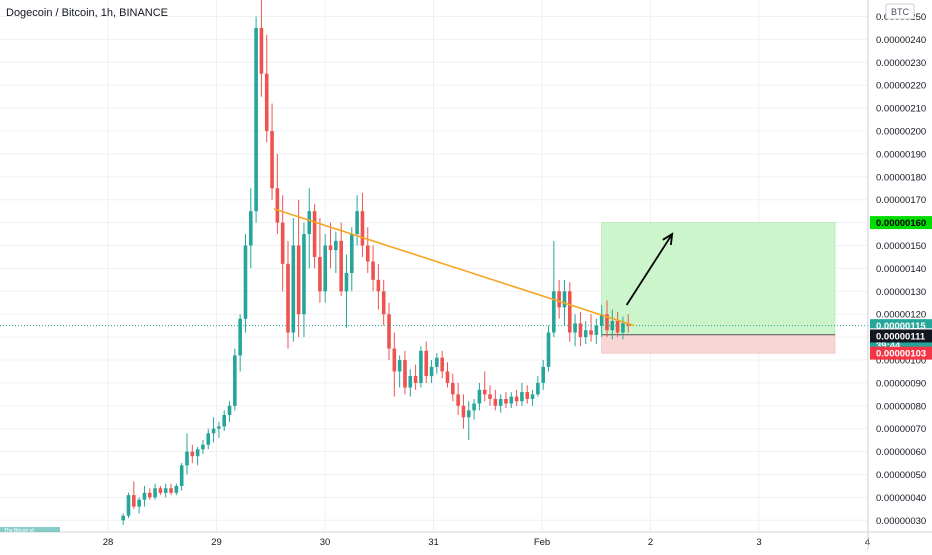 This screenshot has width=932, height=555. Describe the element at coordinates (888, 346) in the screenshot. I see `price-tag-label: 39:44` at that location.